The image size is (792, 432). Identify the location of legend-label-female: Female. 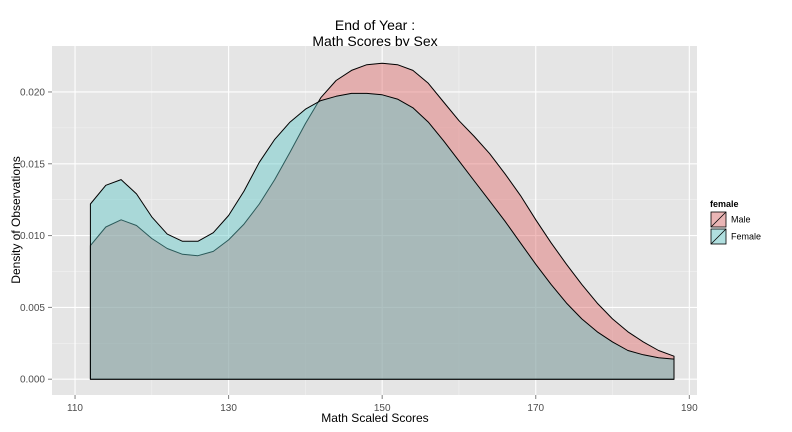
(746, 237).